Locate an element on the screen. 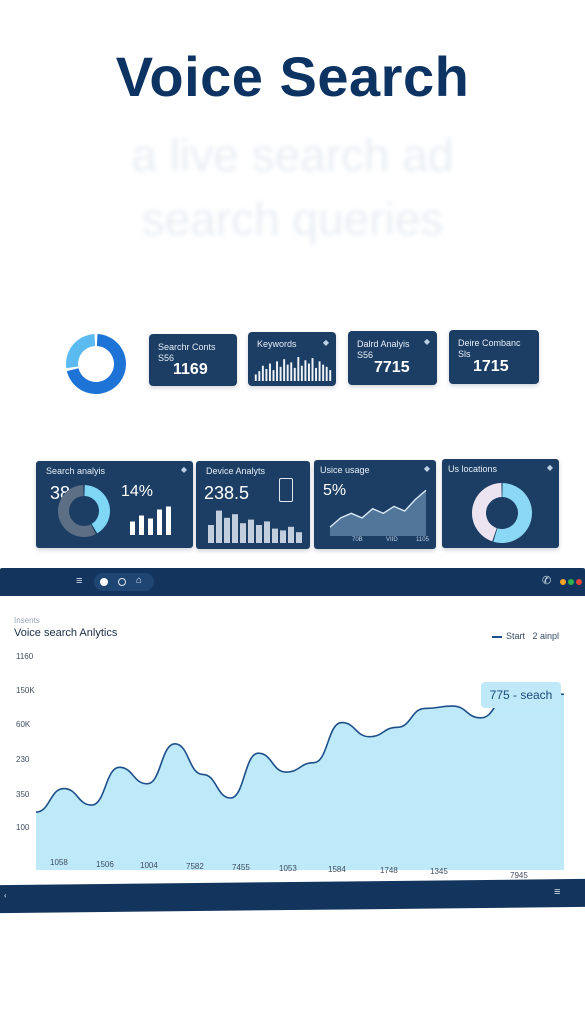 The height and width of the screenshot is (1024, 585). stat-tile-value: 1169 is located at coordinates (190, 369).